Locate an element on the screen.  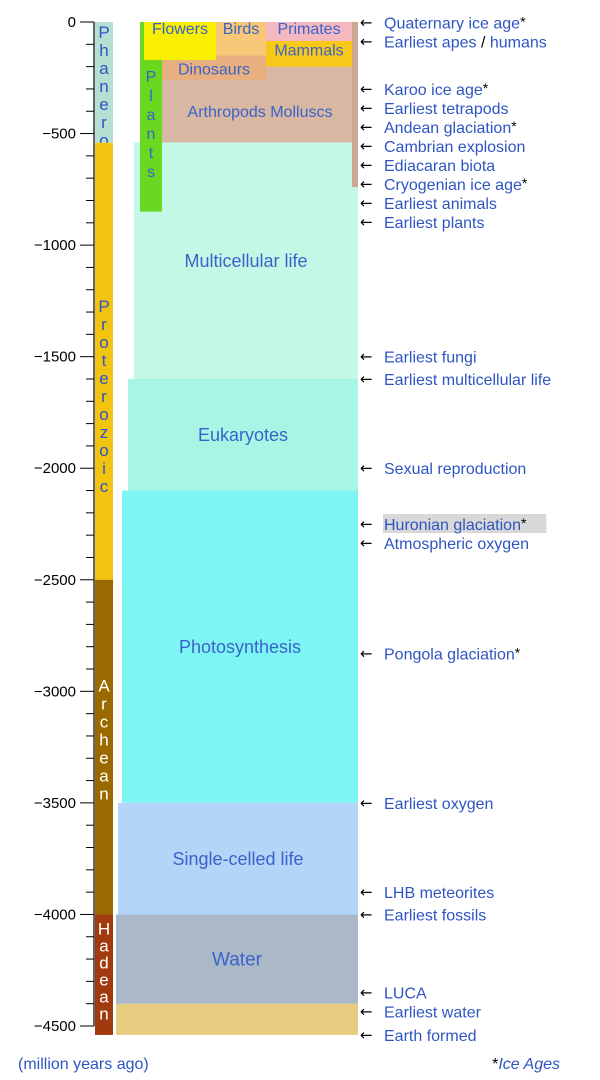
region-flowers-label: Flowers is located at coordinates (180, 29).